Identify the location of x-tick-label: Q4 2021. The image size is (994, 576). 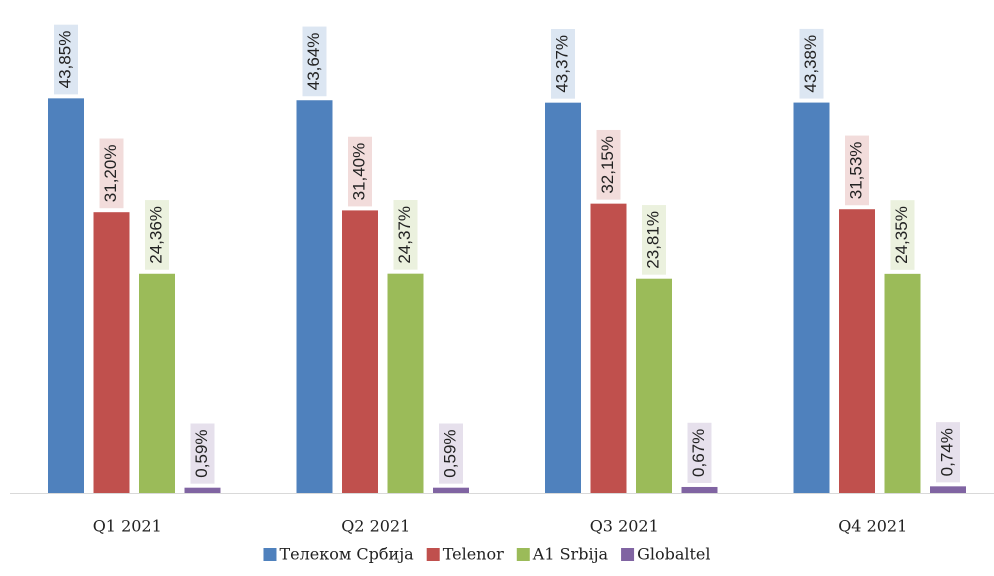
(872, 526).